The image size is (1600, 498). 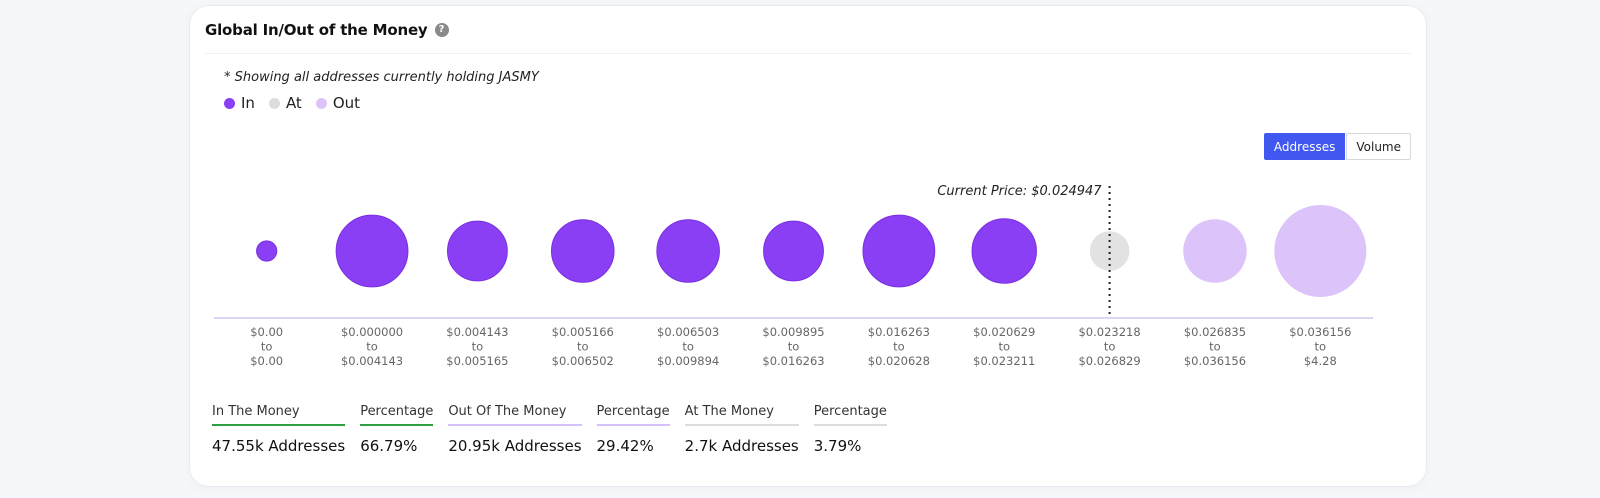 I want to click on tick-label-from: $0.005166, so click(x=583, y=332).